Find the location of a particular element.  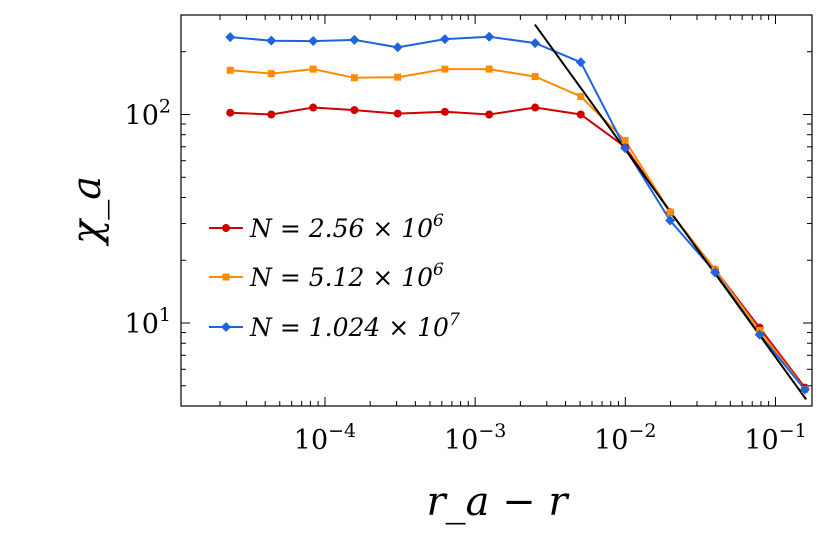

y-axis-label: χ_a is located at coordinates (87, 211).